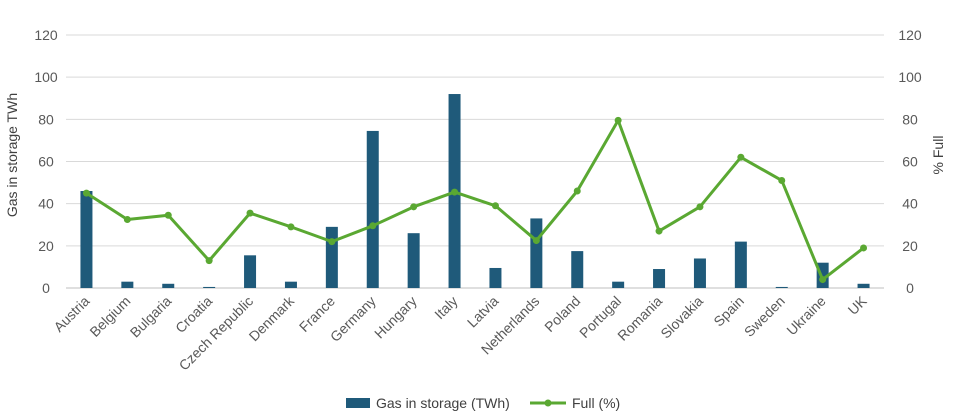 This screenshot has width=956, height=420. What do you see at coordinates (764, 316) in the screenshot?
I see `x-tick-label: Sweden` at bounding box center [764, 316].